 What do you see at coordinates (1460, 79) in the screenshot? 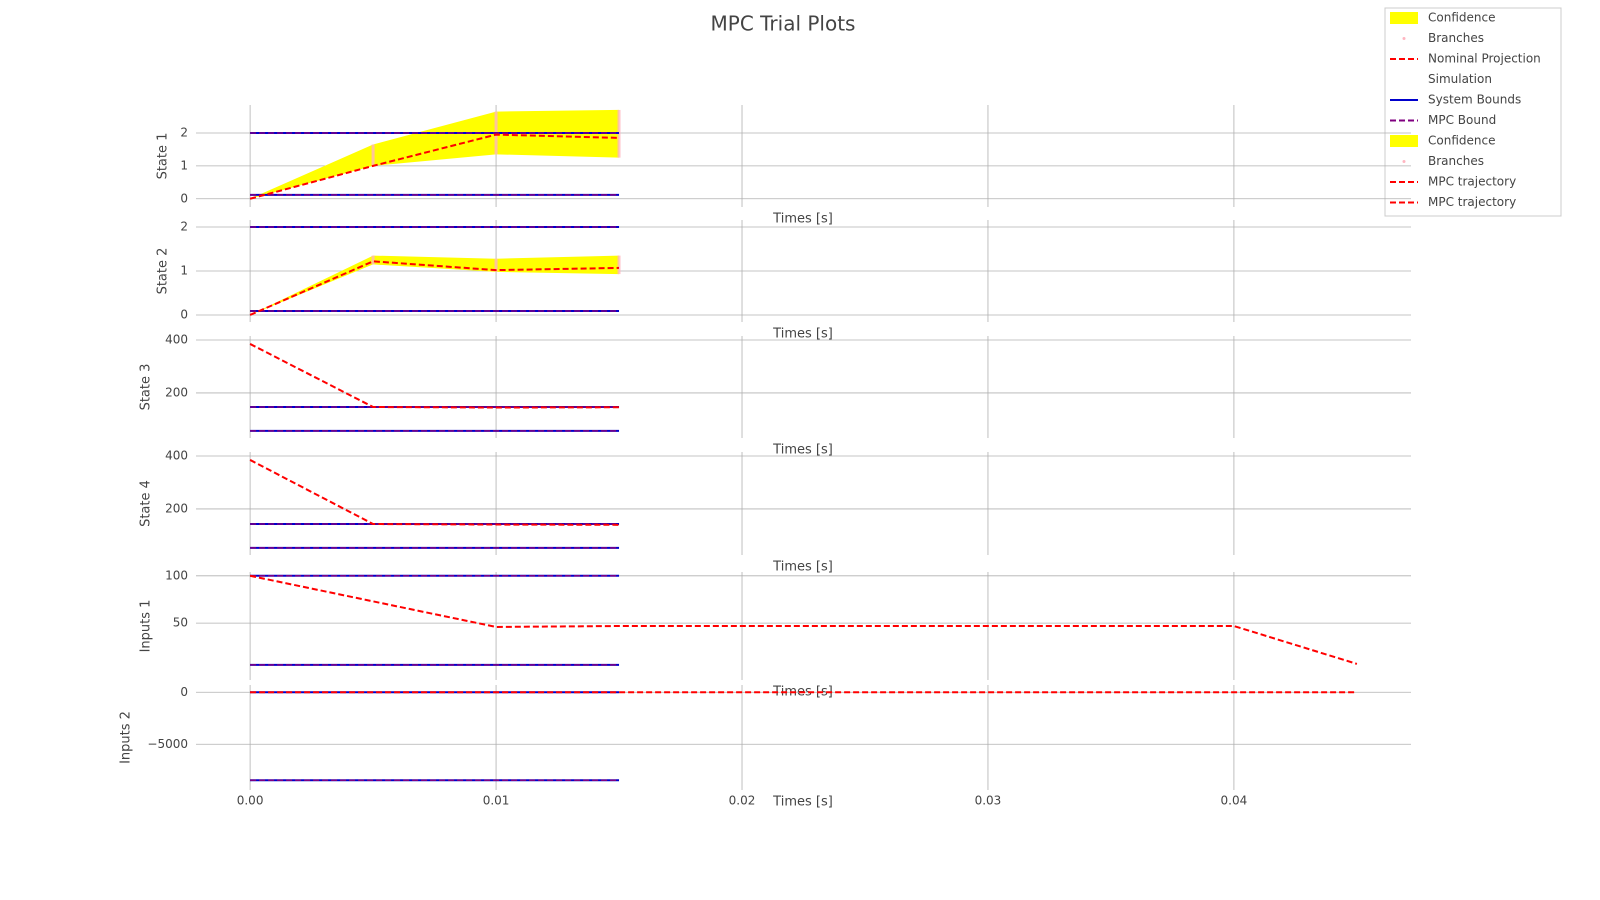
I see `legend-label: Simulation` at bounding box center [1460, 79].